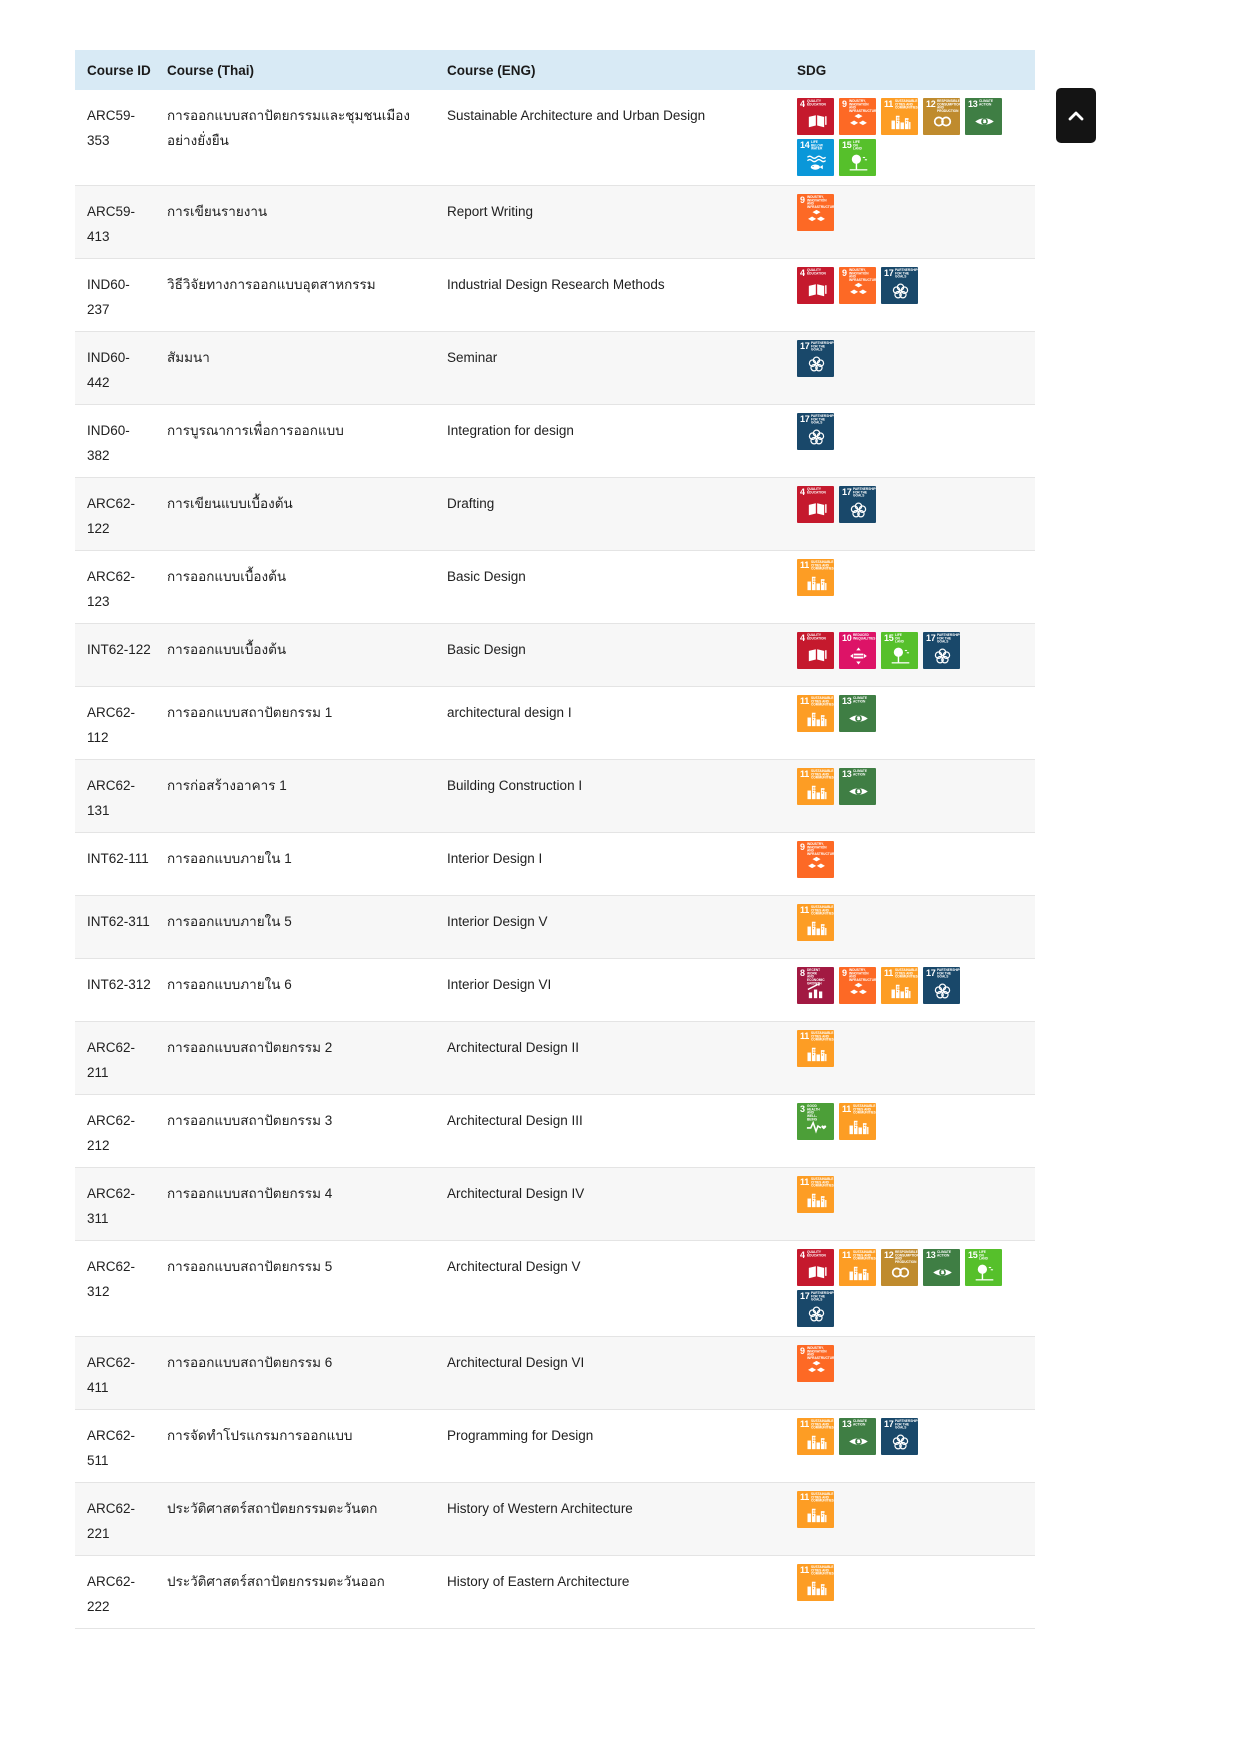 This screenshot has width=1240, height=1755. What do you see at coordinates (211, 70) in the screenshot?
I see `column-header-course-thai: Course (Thai)` at bounding box center [211, 70].